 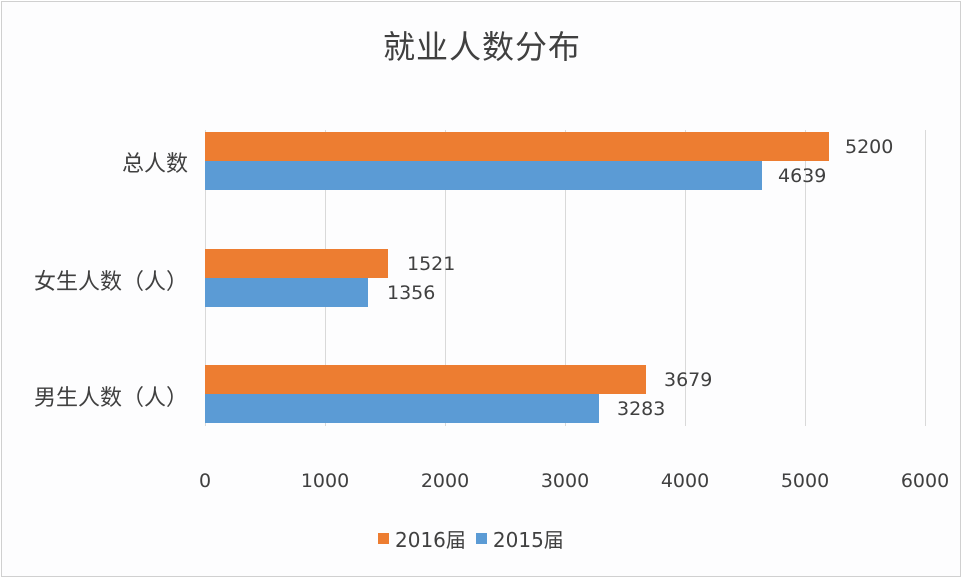 I want to click on bar-male-2015, so click(x=402, y=408).